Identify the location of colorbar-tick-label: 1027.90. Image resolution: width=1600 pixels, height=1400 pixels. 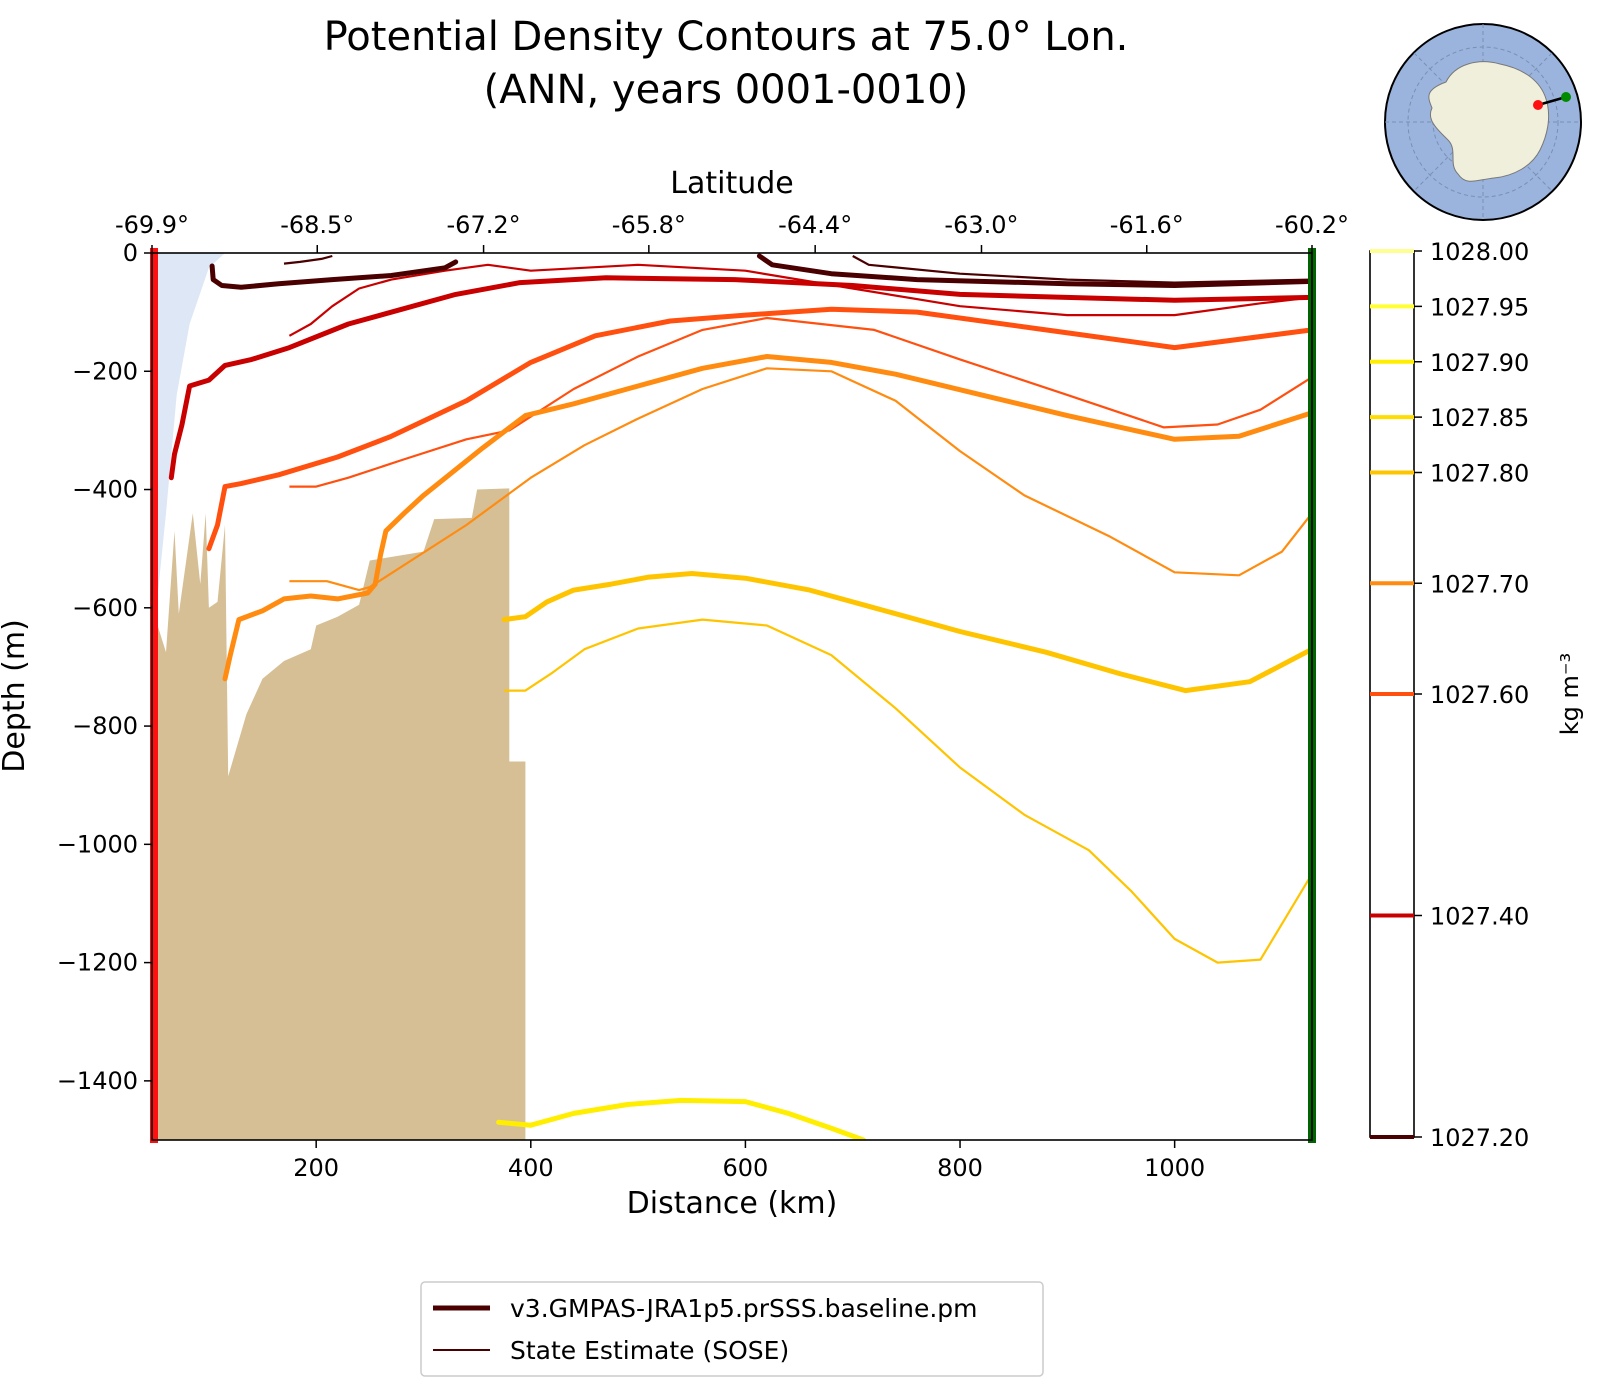
(1479, 363).